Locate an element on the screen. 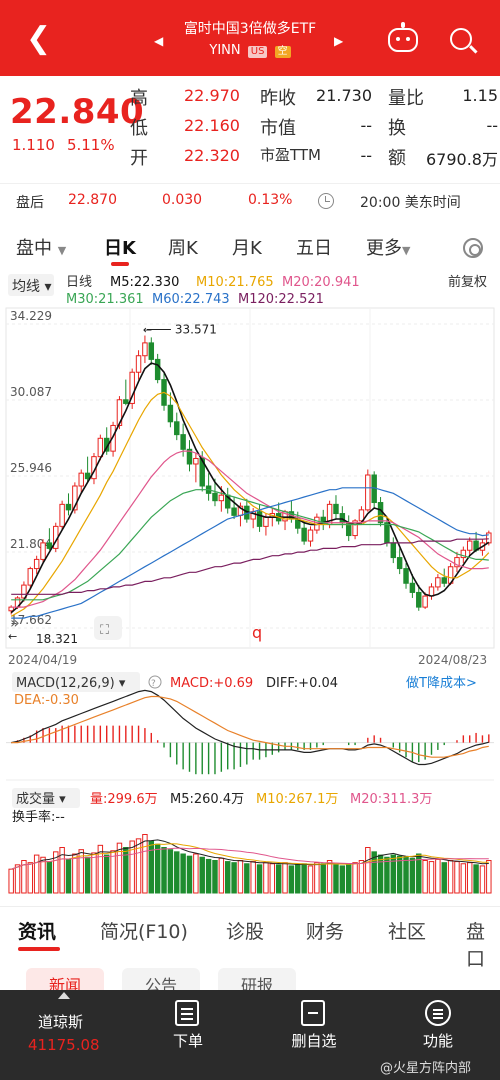  ma-line-m60 is located at coordinates (250, 553).